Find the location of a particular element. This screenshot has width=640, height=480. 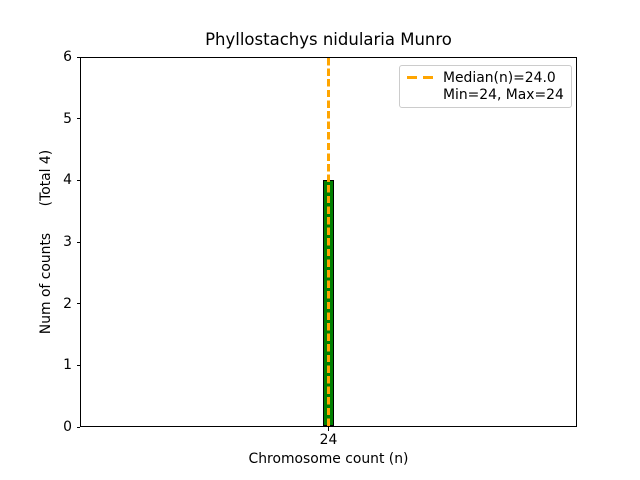

x-axis-label: Chromosome count (n) is located at coordinates (328, 459).